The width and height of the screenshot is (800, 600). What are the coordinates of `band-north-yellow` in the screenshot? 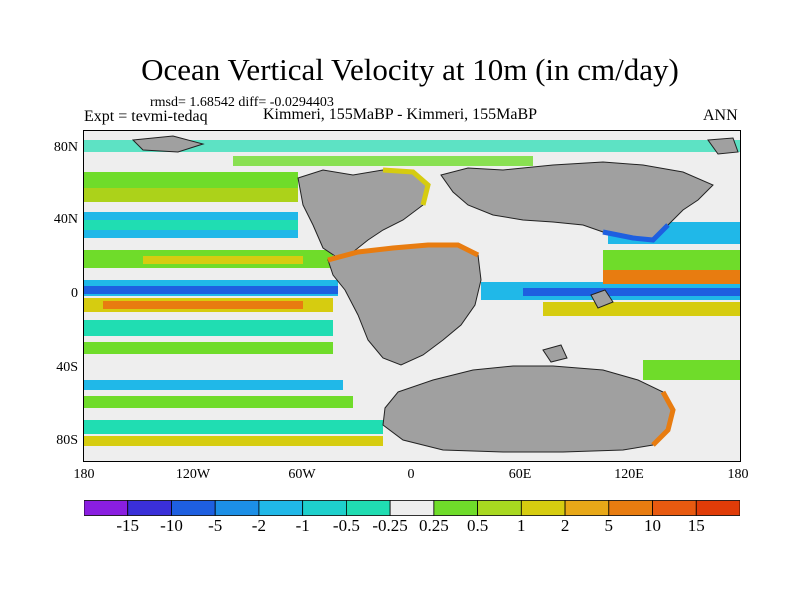 It's located at (190, 195).